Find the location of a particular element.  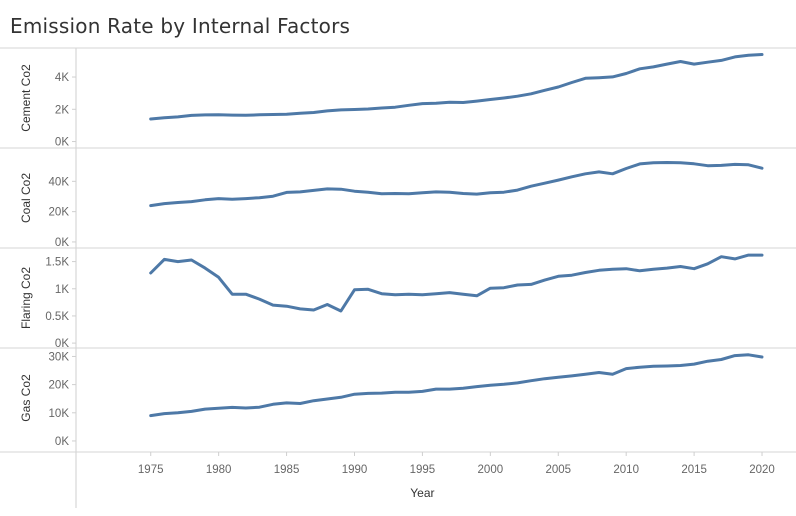

y-tick-label: 10K is located at coordinates (59, 414).